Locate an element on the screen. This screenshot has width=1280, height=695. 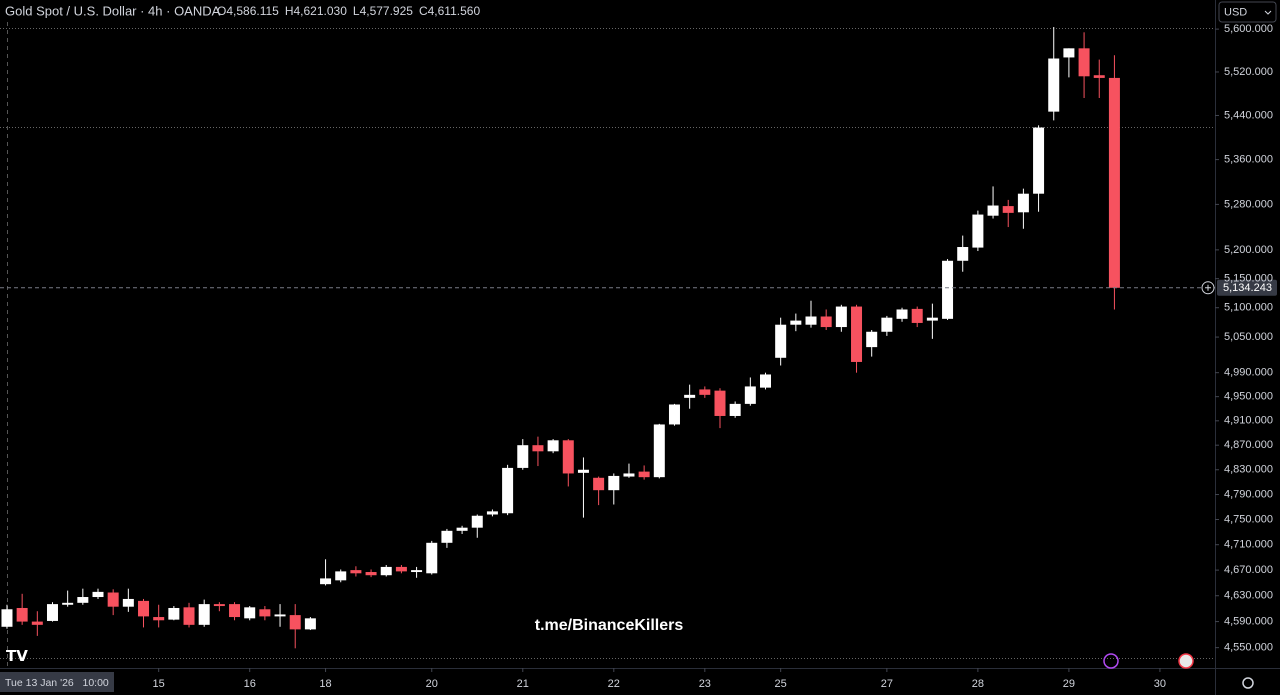
dropdown-arrow is located at coordinates (1268, 12).